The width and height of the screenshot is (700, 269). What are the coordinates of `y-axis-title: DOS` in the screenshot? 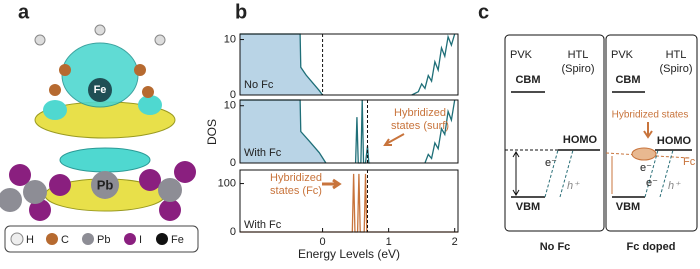 It's located at (212, 132).